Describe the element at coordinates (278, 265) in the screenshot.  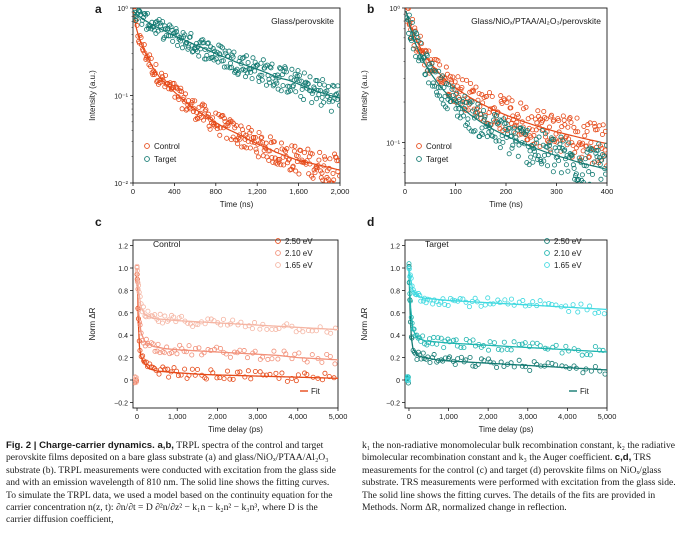
I see `legend-marker` at that location.